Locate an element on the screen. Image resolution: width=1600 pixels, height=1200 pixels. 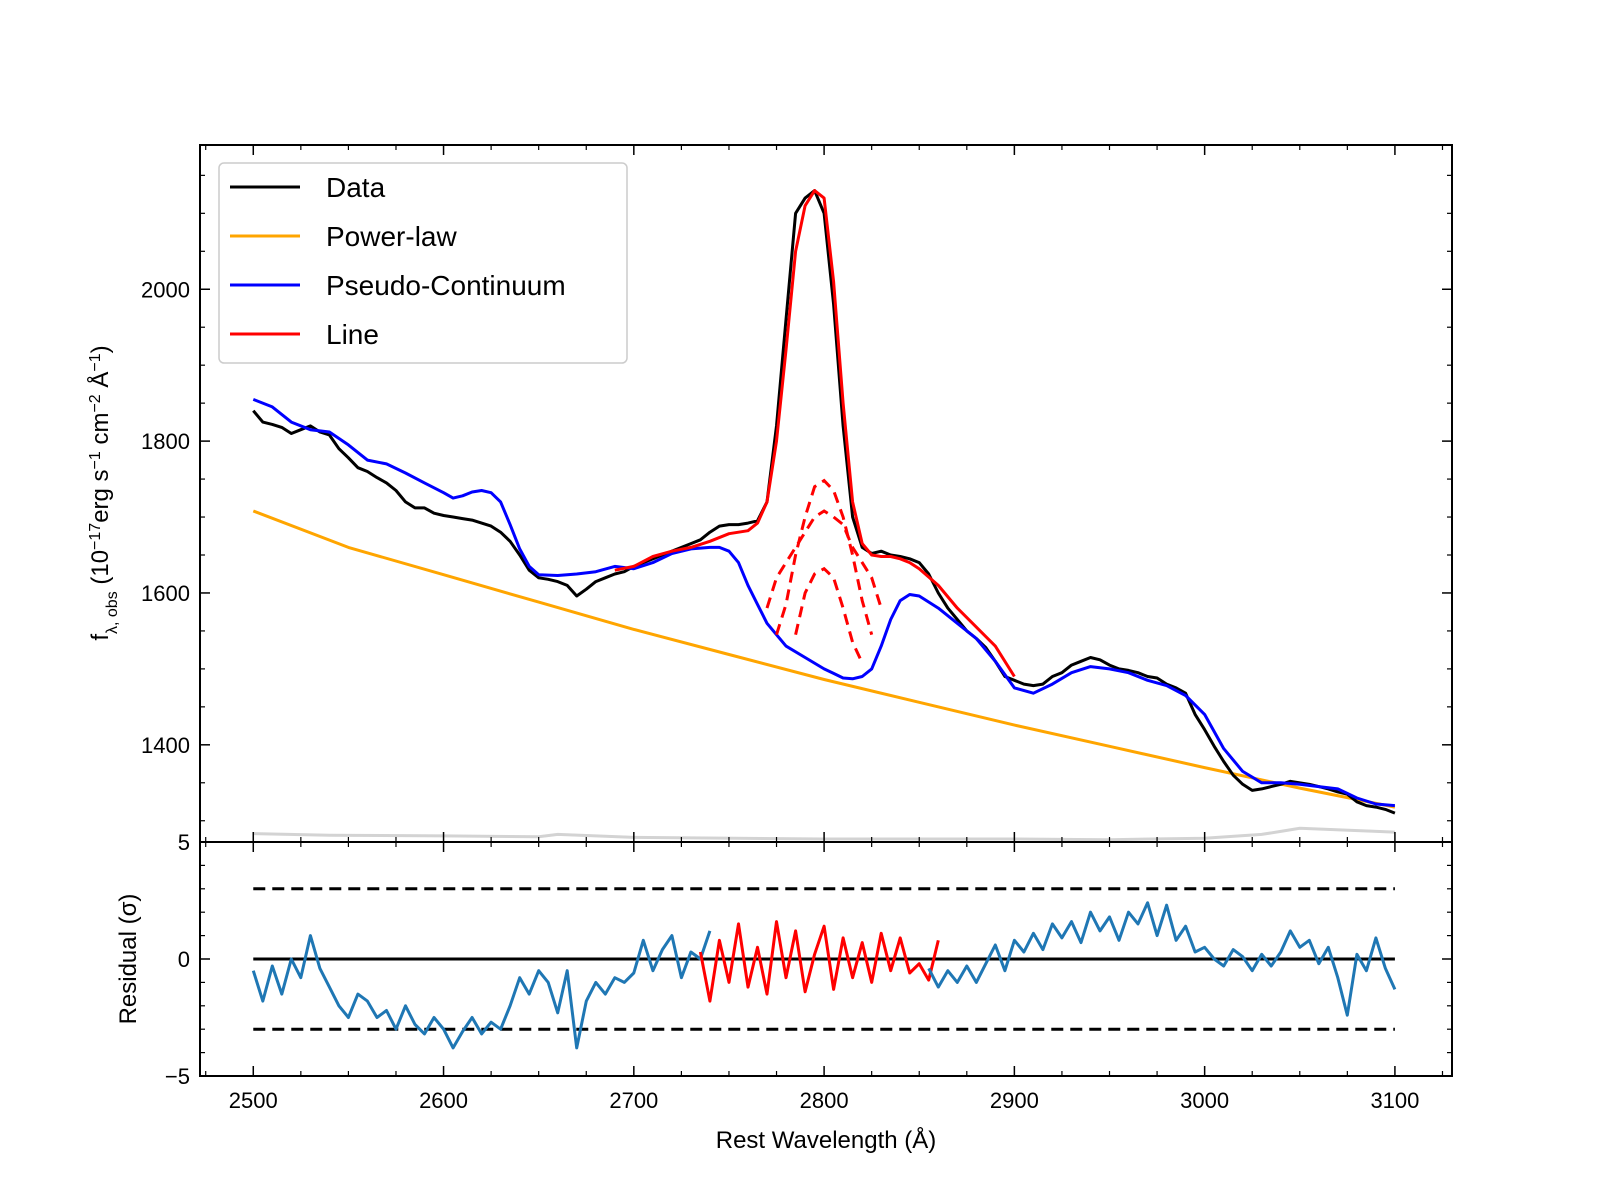
top-panel-ytick-labels: 1400 1600 1800 2000 is located at coordinates (165, 517).